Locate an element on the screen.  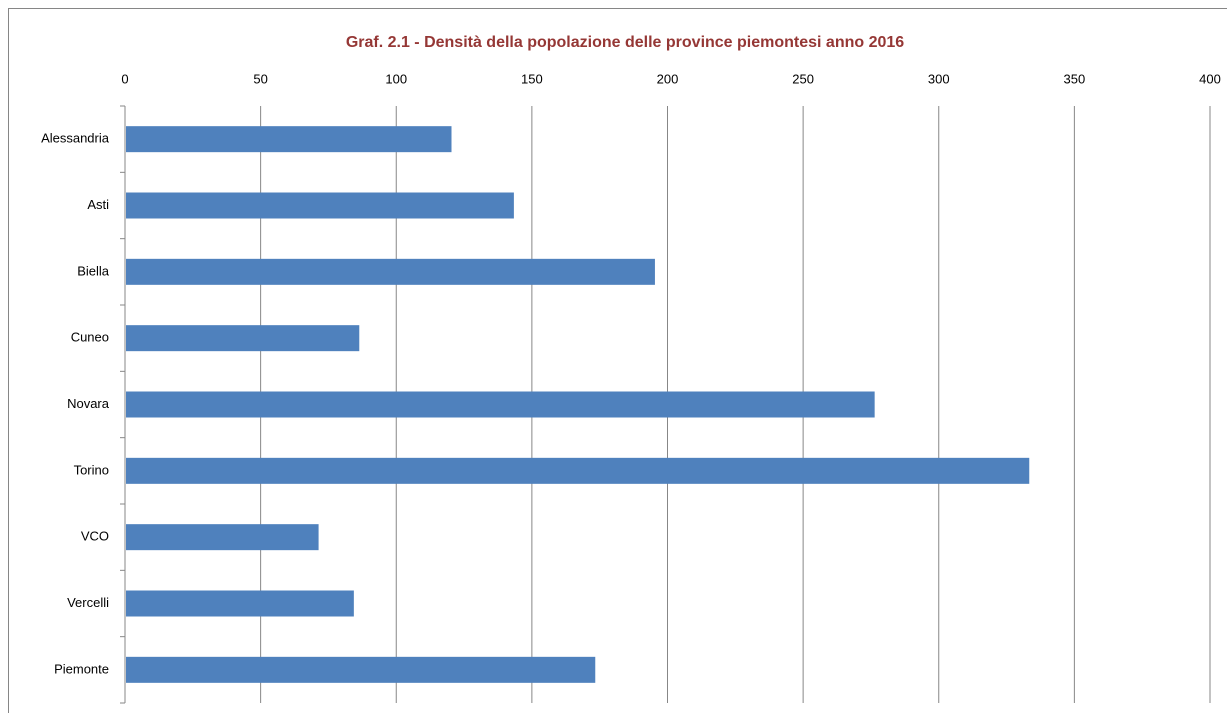
y-tick-label: Asti is located at coordinates (98, 204).